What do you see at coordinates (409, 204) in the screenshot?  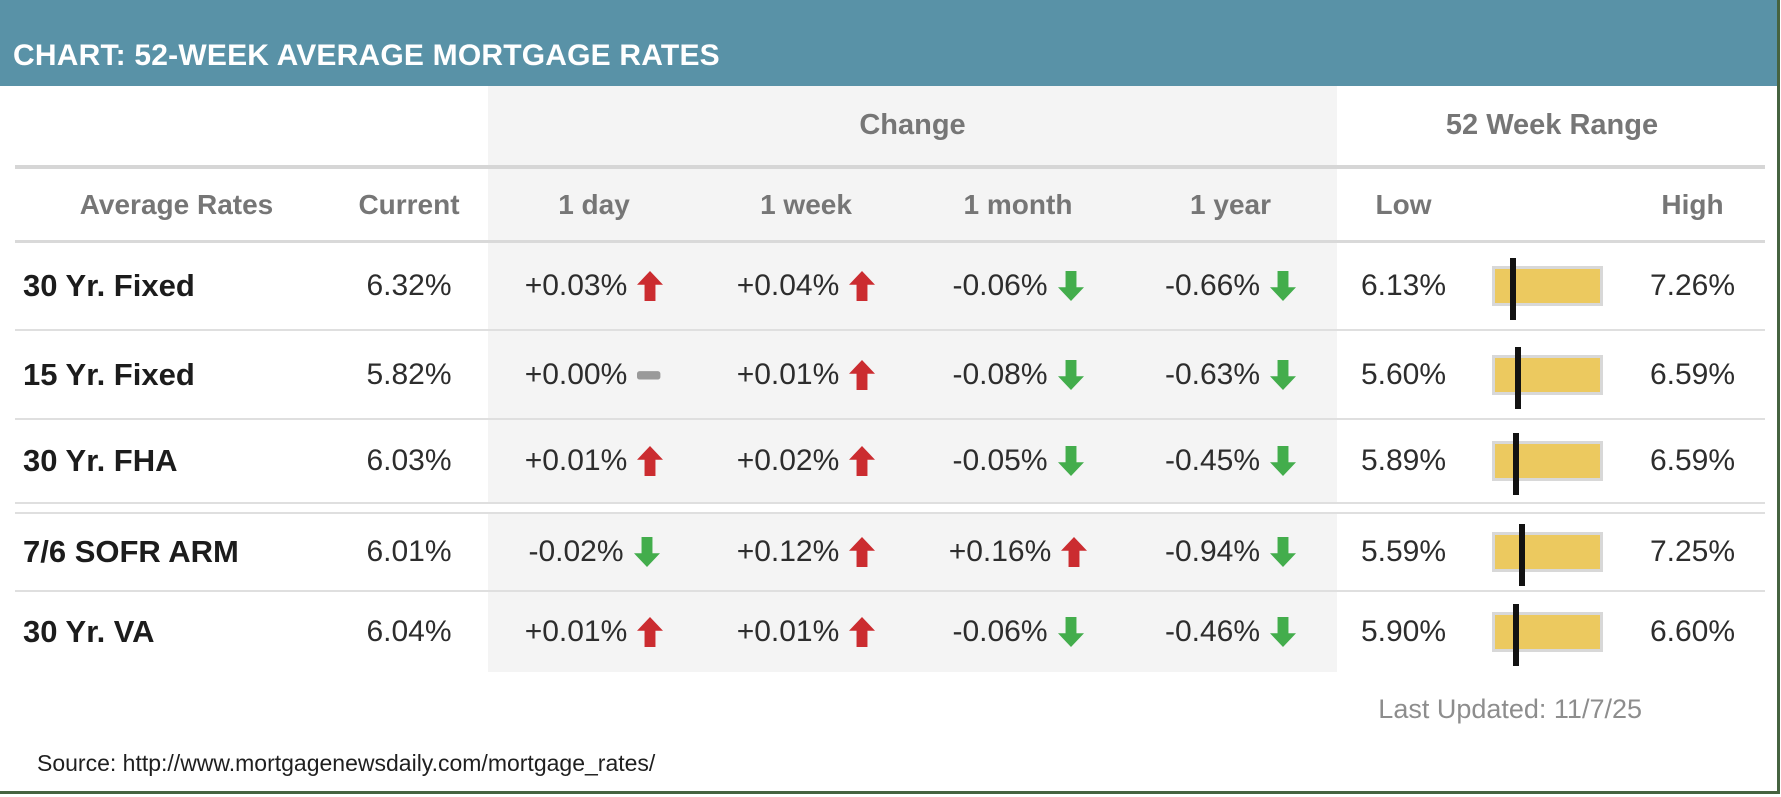 I see `col-header-current: Current` at bounding box center [409, 204].